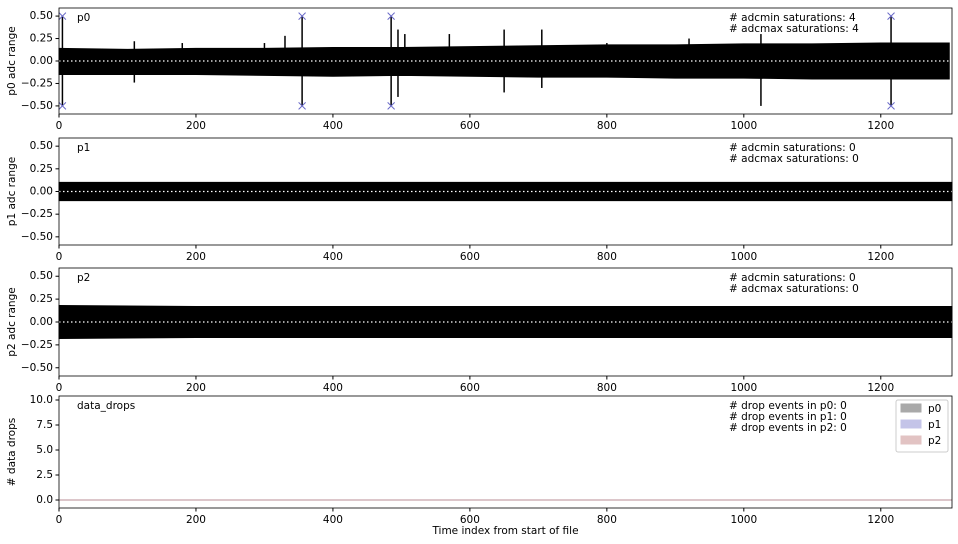 Image resolution: width=958 pixels, height=544 pixels. I want to click on annotation: # adcmin saturations: 4, so click(792, 18).